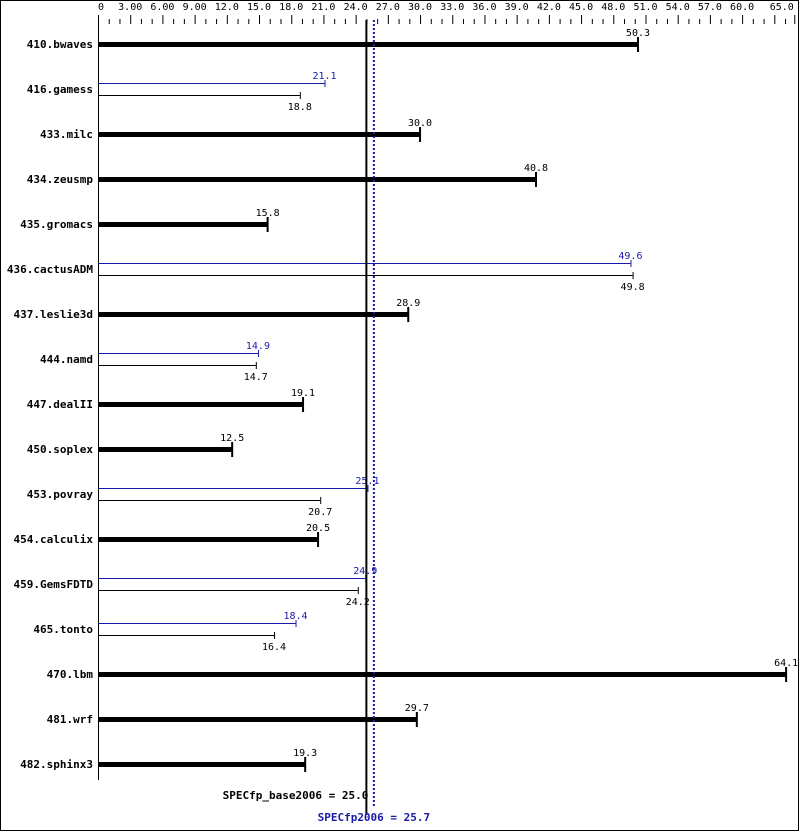 The image size is (799, 831). I want to click on bar-value-label: 50.3, so click(638, 33).